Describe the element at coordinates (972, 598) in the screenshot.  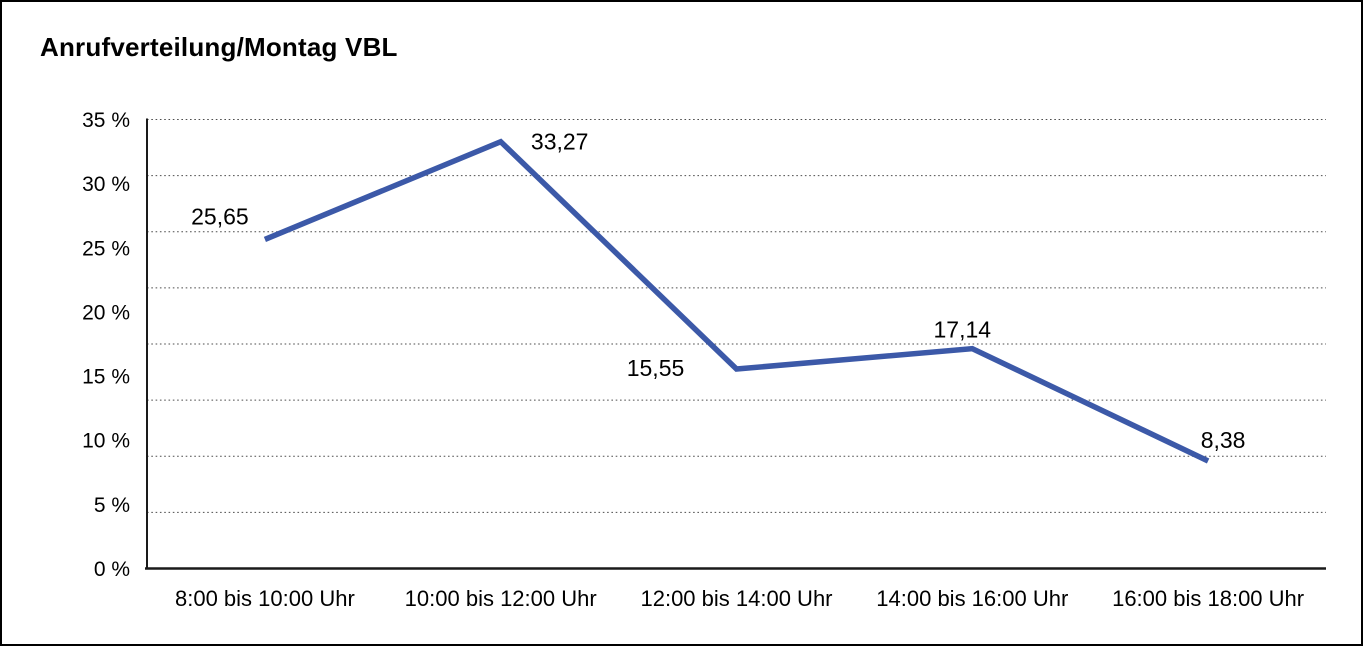
I see `x-tick-label: 14:00 bis 16:00 Uhr` at that location.